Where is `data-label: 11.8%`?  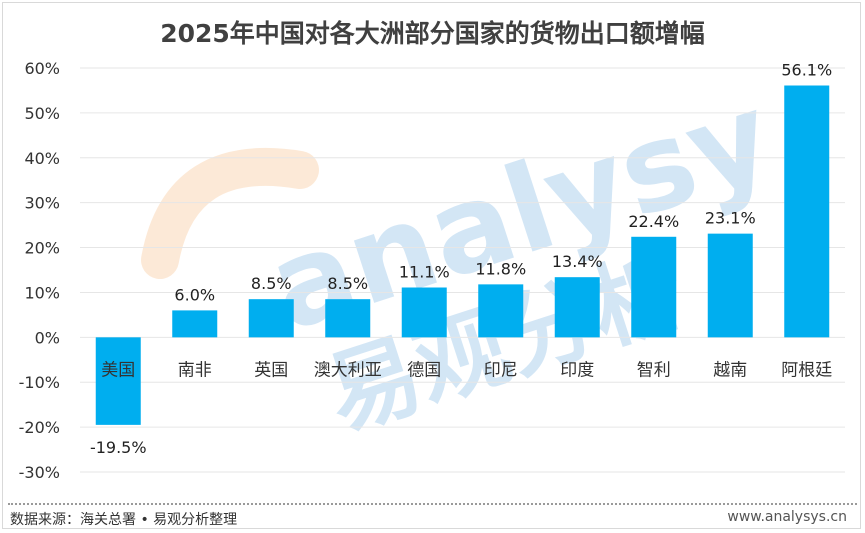
data-label: 11.8% is located at coordinates (500, 268).